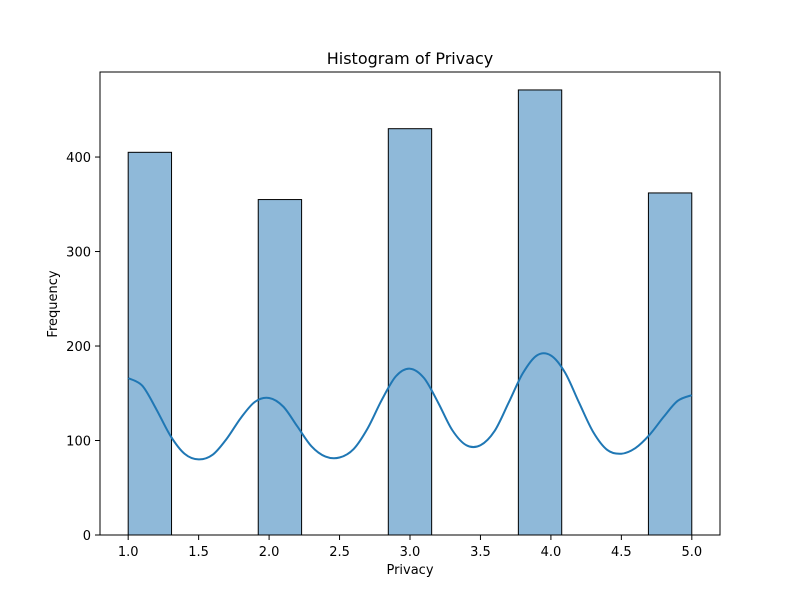  What do you see at coordinates (269, 552) in the screenshot?
I see `x-tick-label: 2.0` at bounding box center [269, 552].